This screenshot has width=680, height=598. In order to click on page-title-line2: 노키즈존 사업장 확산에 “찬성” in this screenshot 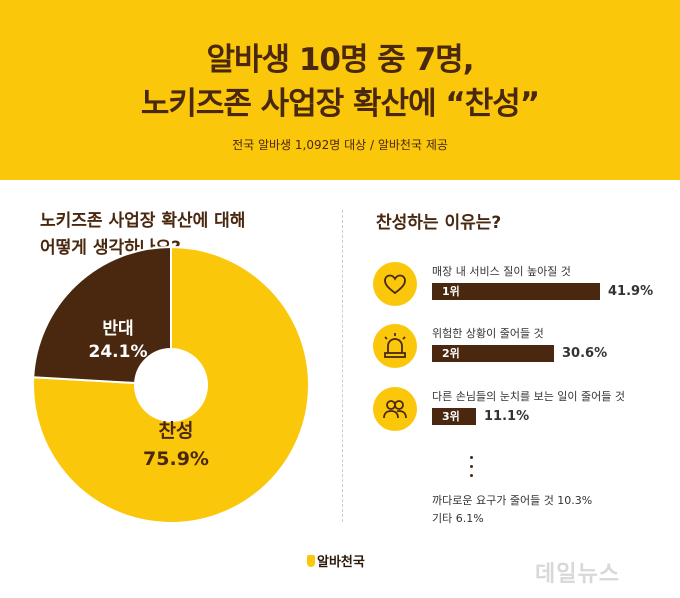, I will do `click(340, 104)`.